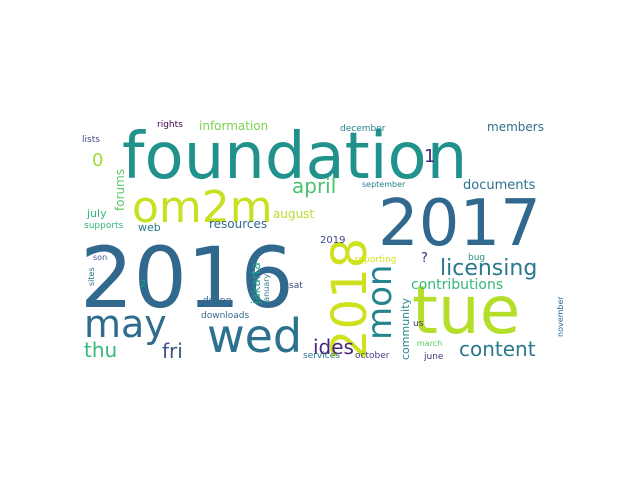 The height and width of the screenshot is (480, 640). What do you see at coordinates (499, 185) in the screenshot?
I see `word-documents: documents` at bounding box center [499, 185].